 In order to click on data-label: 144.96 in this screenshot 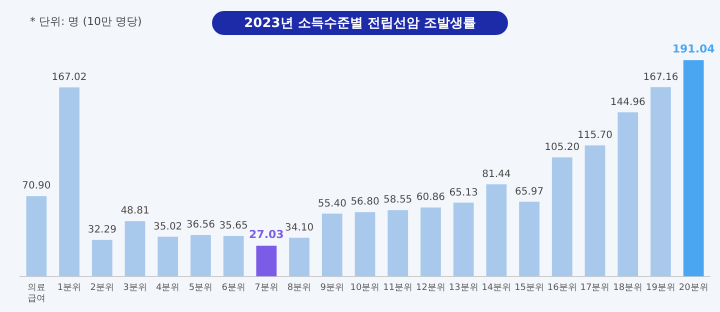, I will do `click(628, 102)`.